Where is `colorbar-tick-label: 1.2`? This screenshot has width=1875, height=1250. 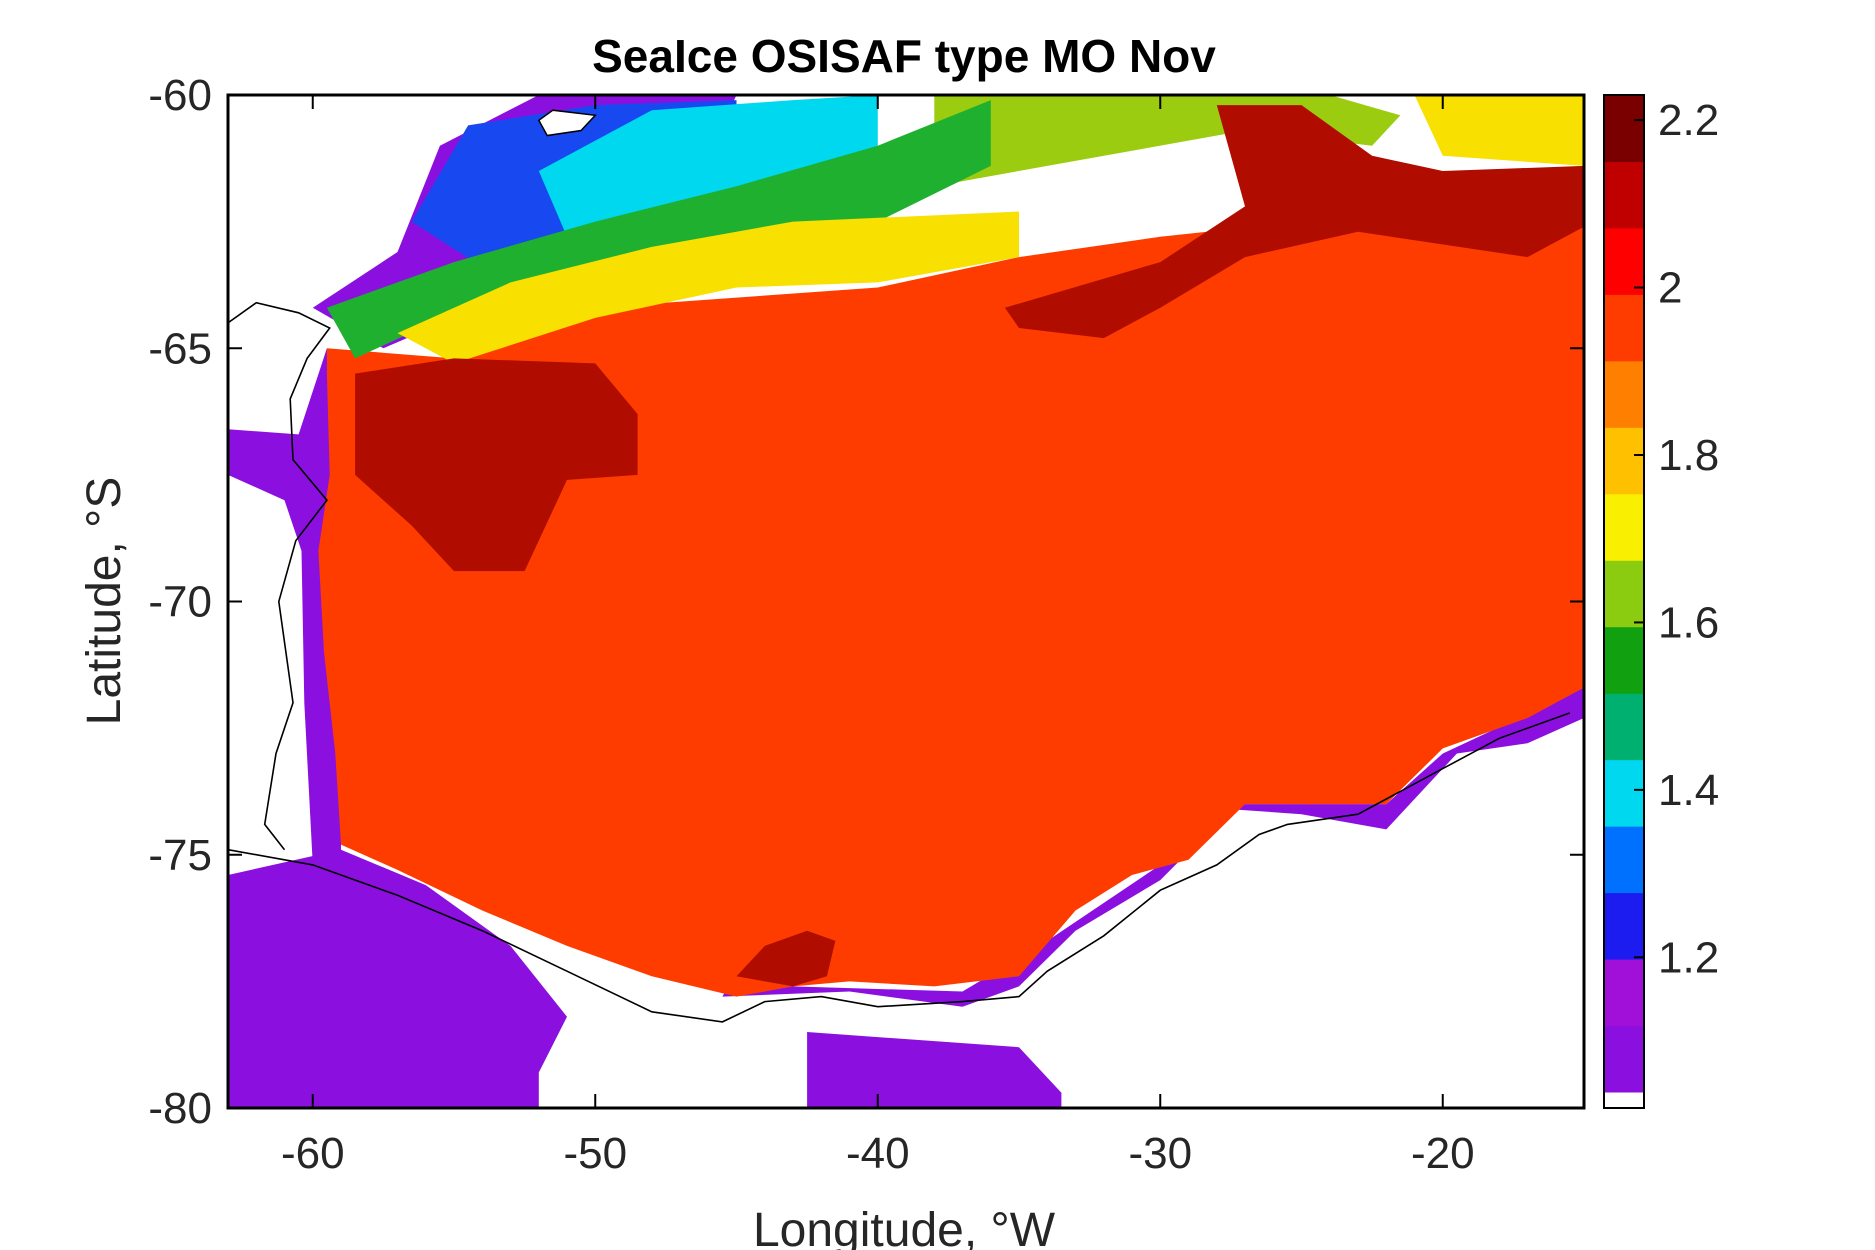
colorbar-tick-label: 1.2 is located at coordinates (1688, 957).